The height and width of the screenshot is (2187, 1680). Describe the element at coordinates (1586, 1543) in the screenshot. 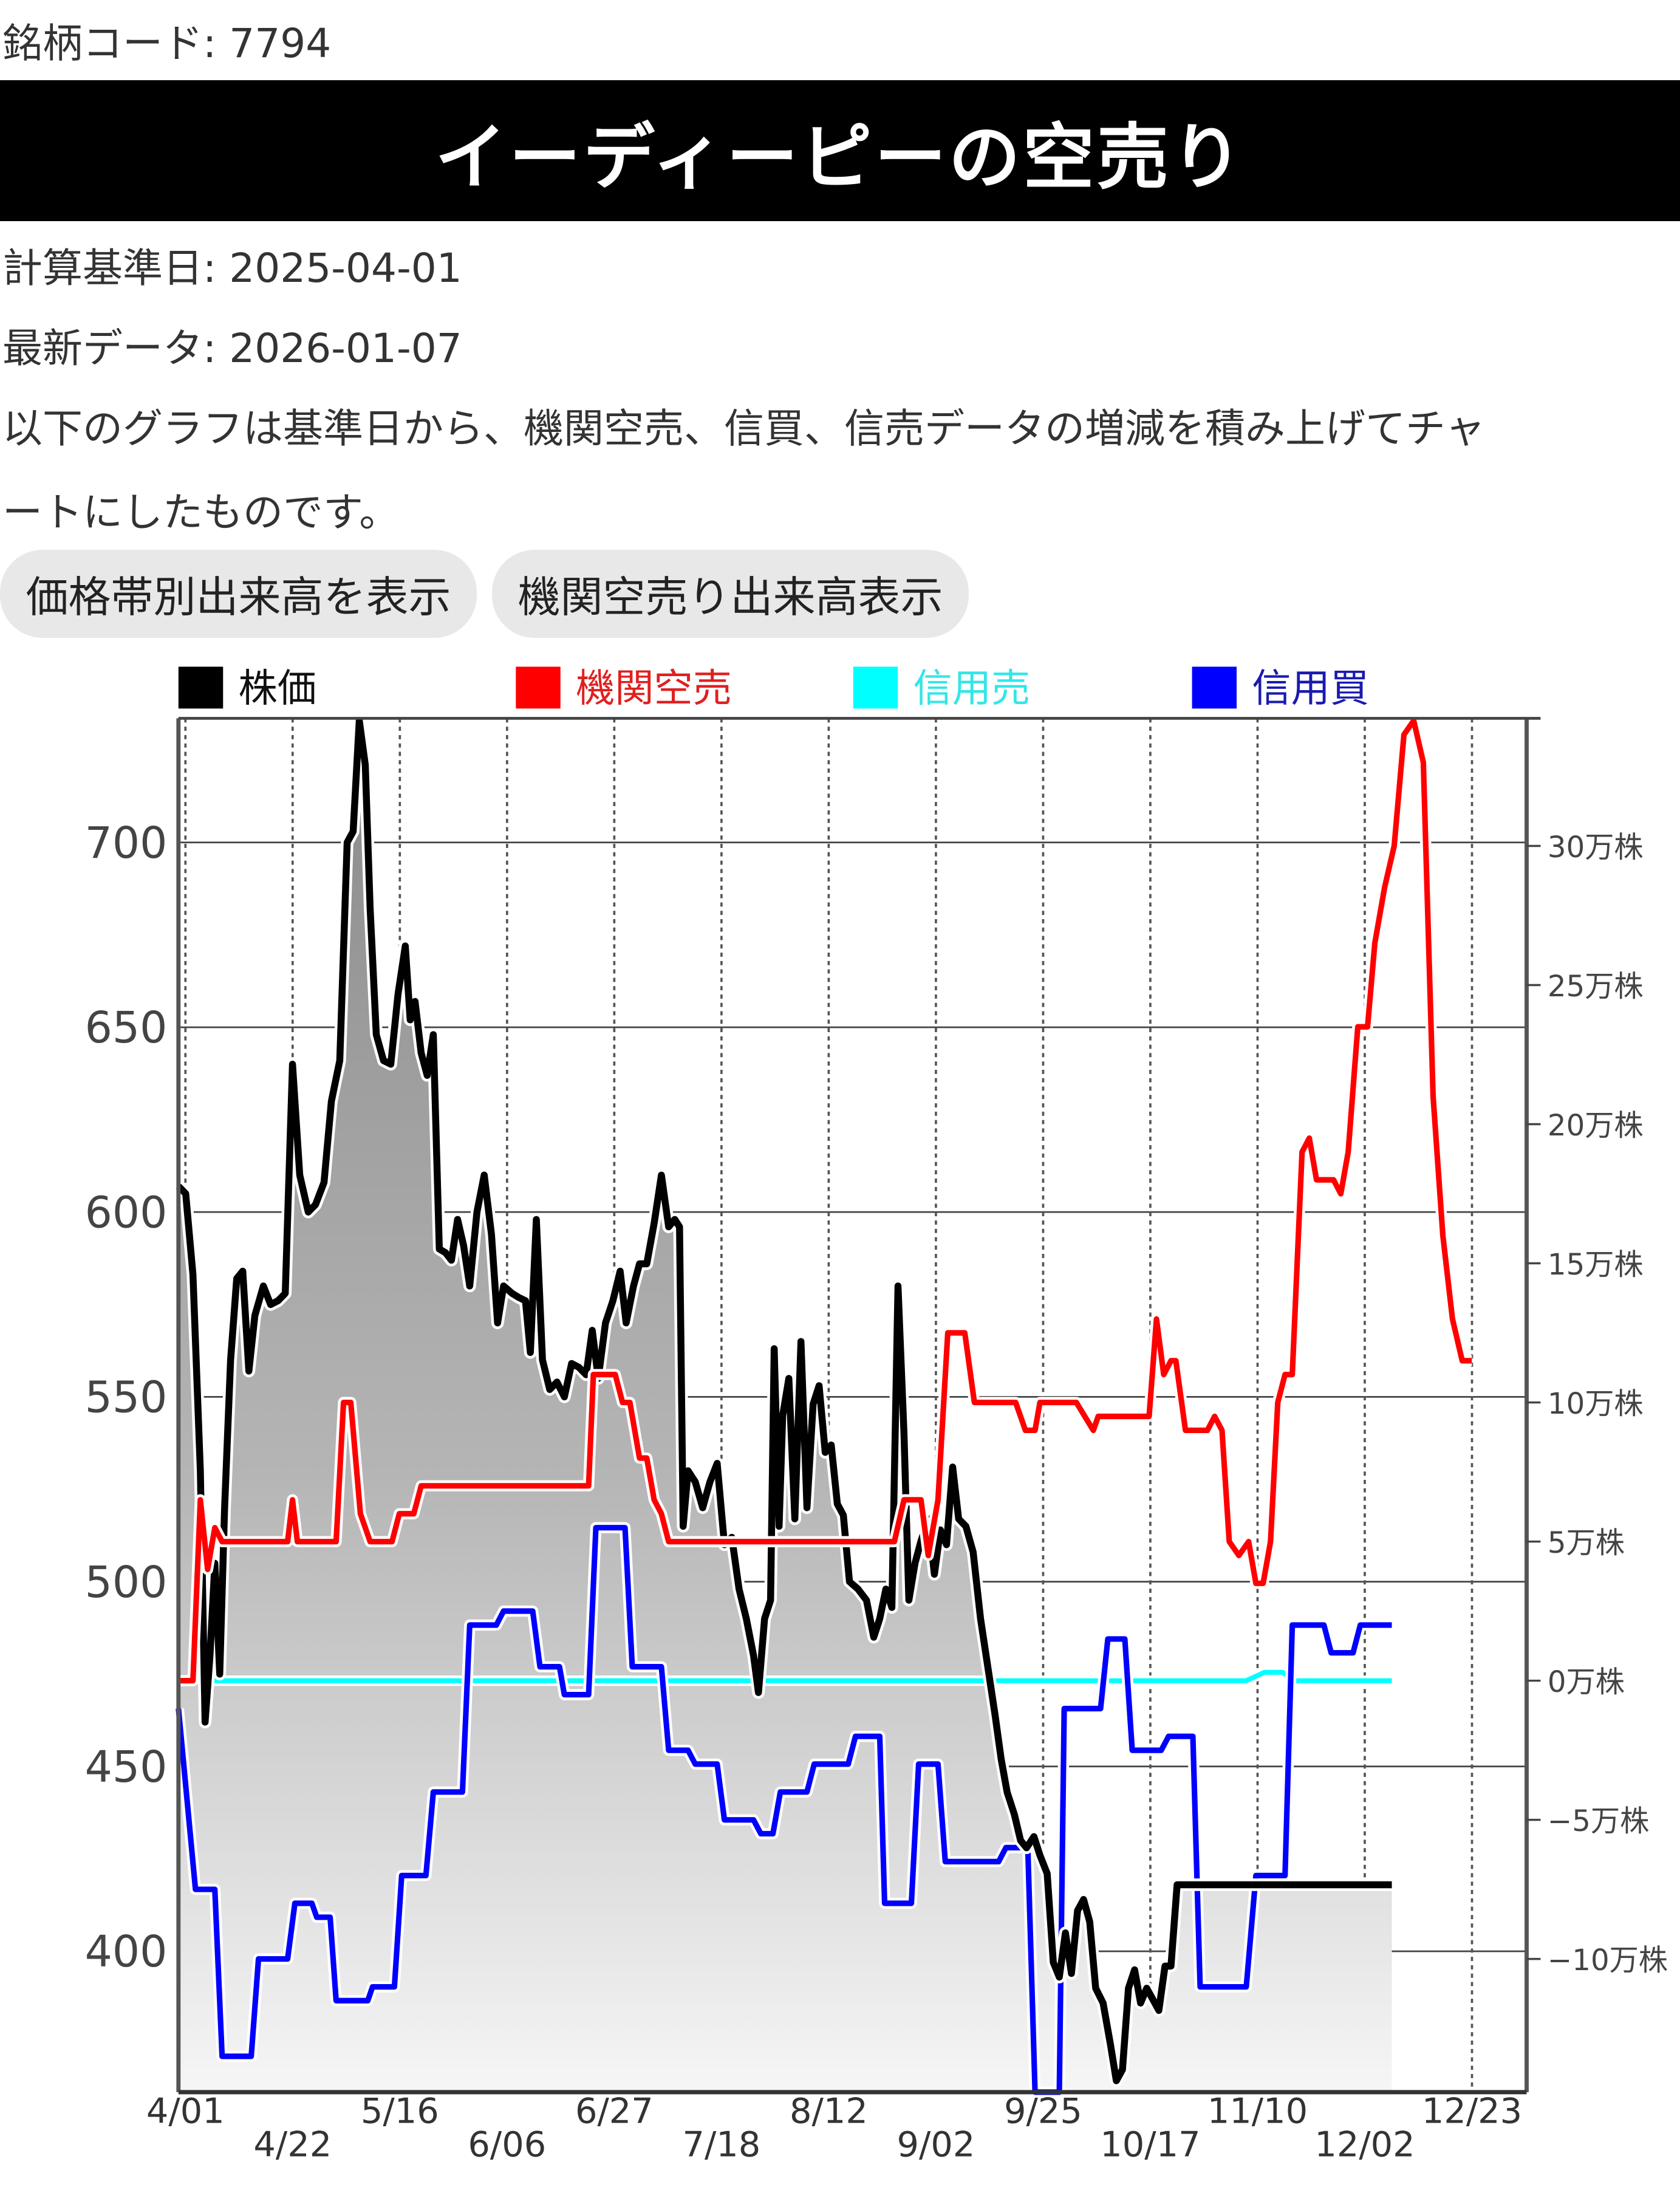

I see `right-axis-label: 5万株` at that location.